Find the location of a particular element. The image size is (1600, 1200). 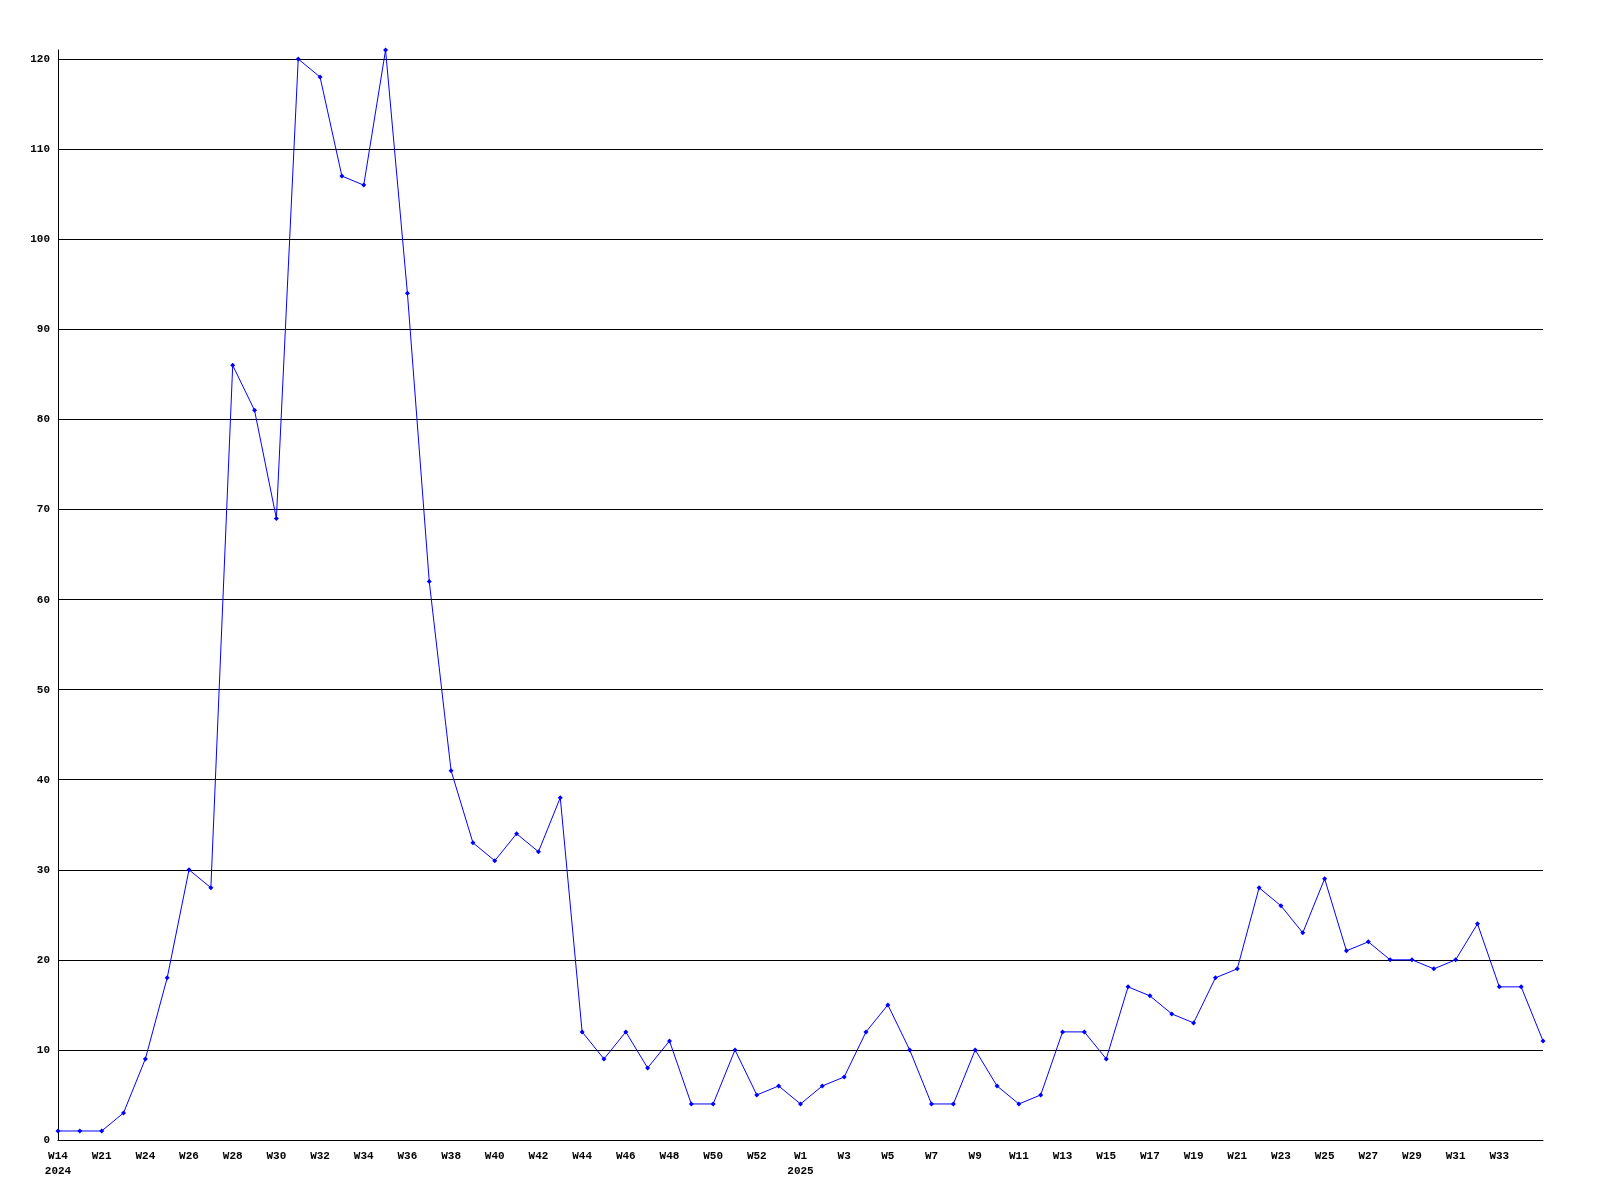

x-tick-label: W7 is located at coordinates (931, 1155).